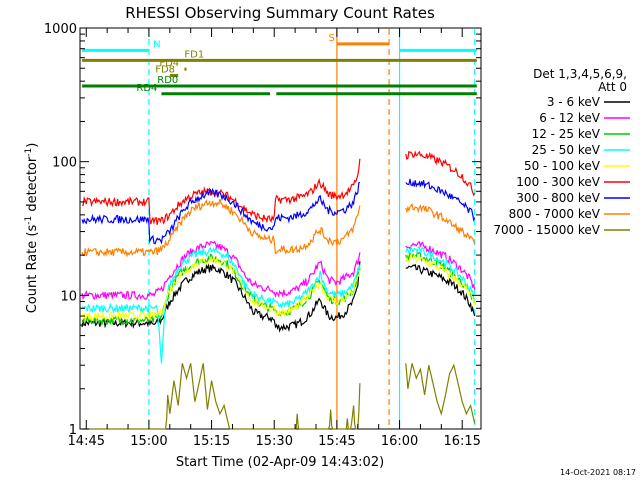 Image resolution: width=640 pixels, height=480 pixels. What do you see at coordinates (29, 220) in the screenshot?
I see `y-axis-label-sup1: -1` at bounding box center [29, 220].